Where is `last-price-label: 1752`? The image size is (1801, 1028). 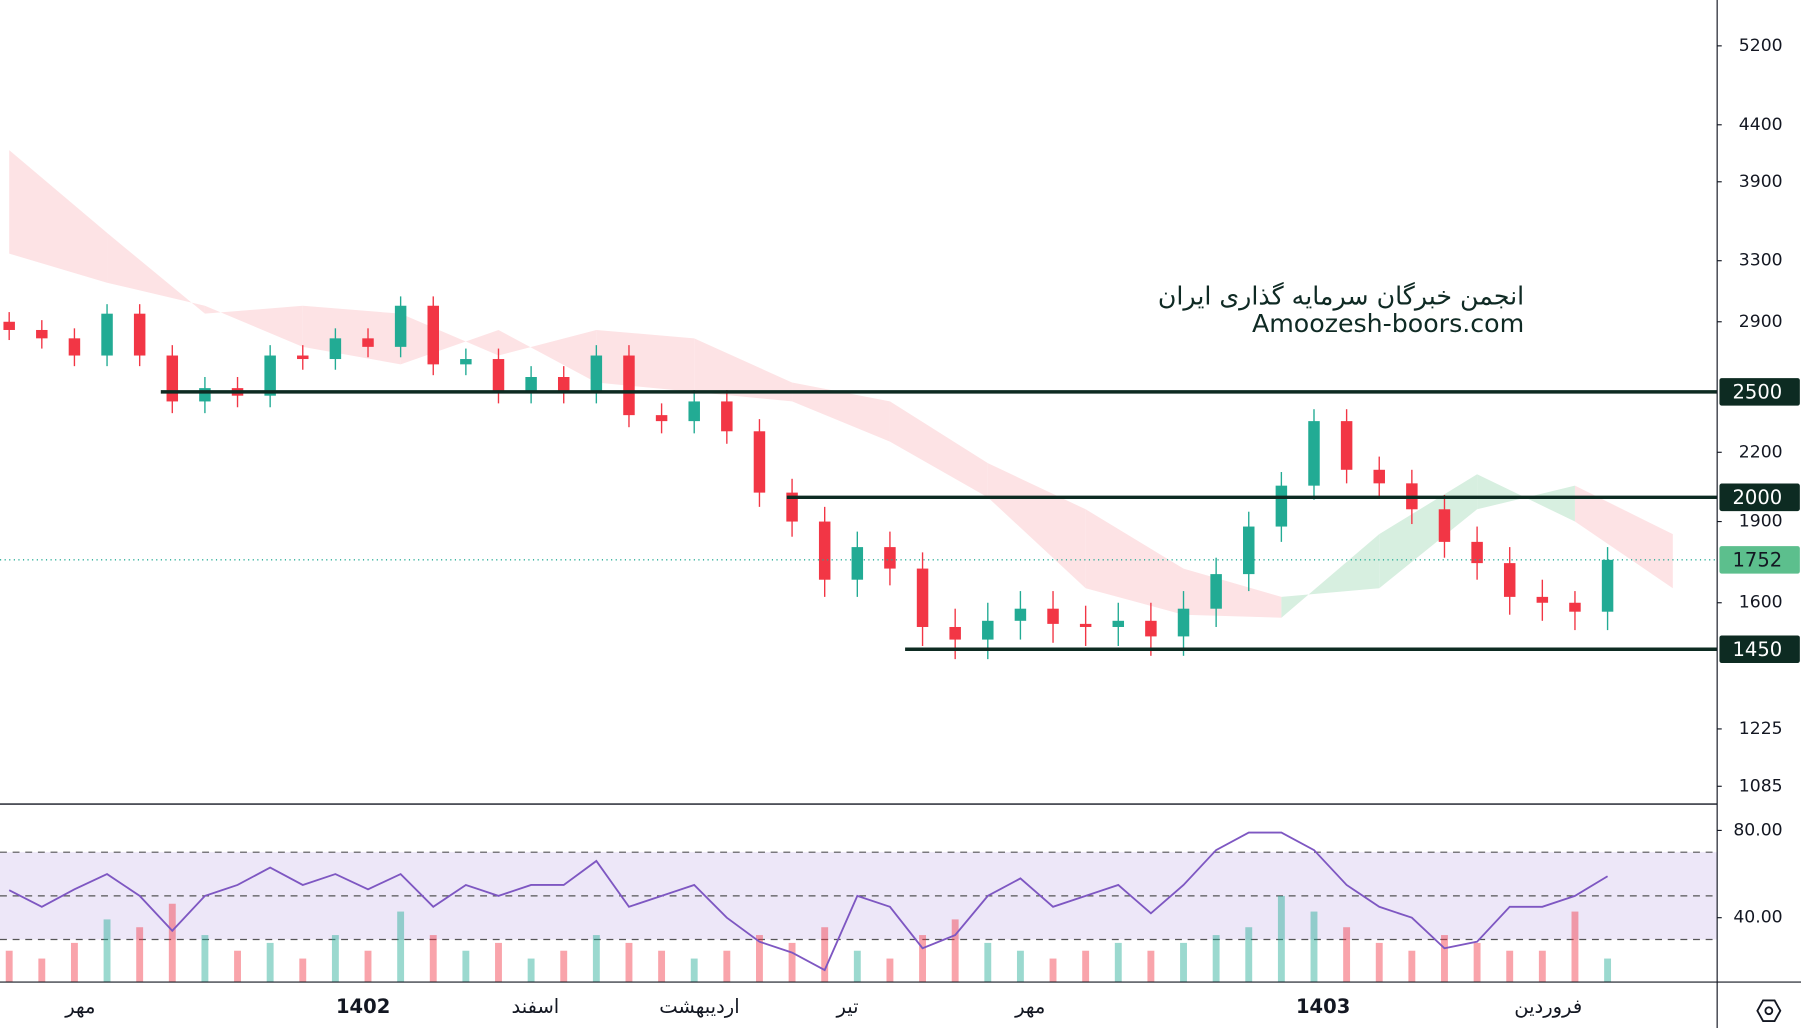
last-price-label: 1752 is located at coordinates (1758, 560).